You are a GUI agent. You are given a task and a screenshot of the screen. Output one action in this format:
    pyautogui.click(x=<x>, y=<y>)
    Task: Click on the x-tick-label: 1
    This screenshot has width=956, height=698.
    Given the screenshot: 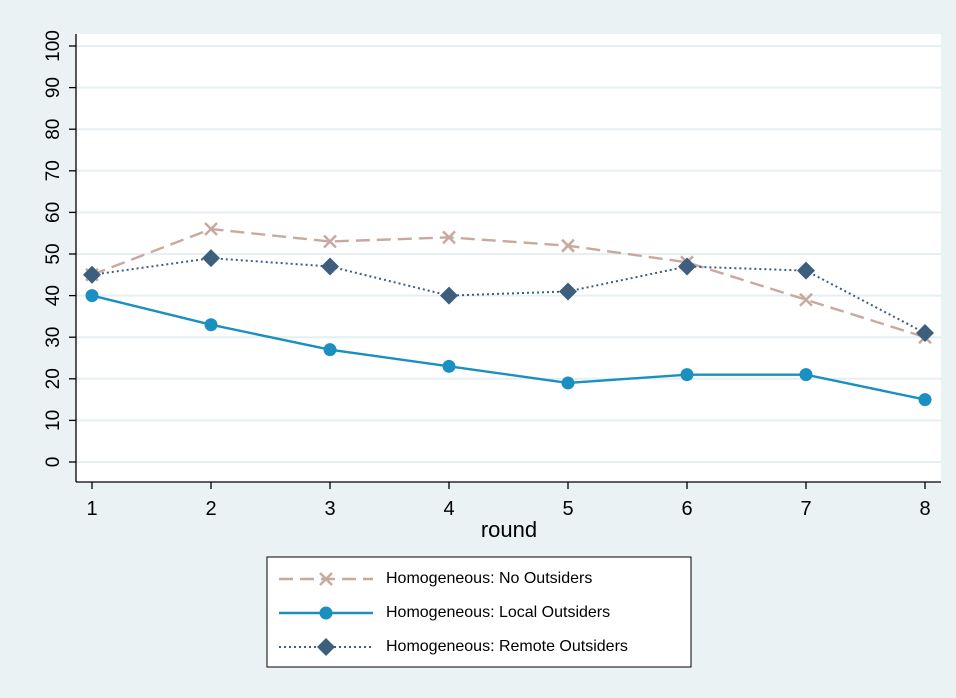 What is the action you would take?
    pyautogui.click(x=91, y=509)
    